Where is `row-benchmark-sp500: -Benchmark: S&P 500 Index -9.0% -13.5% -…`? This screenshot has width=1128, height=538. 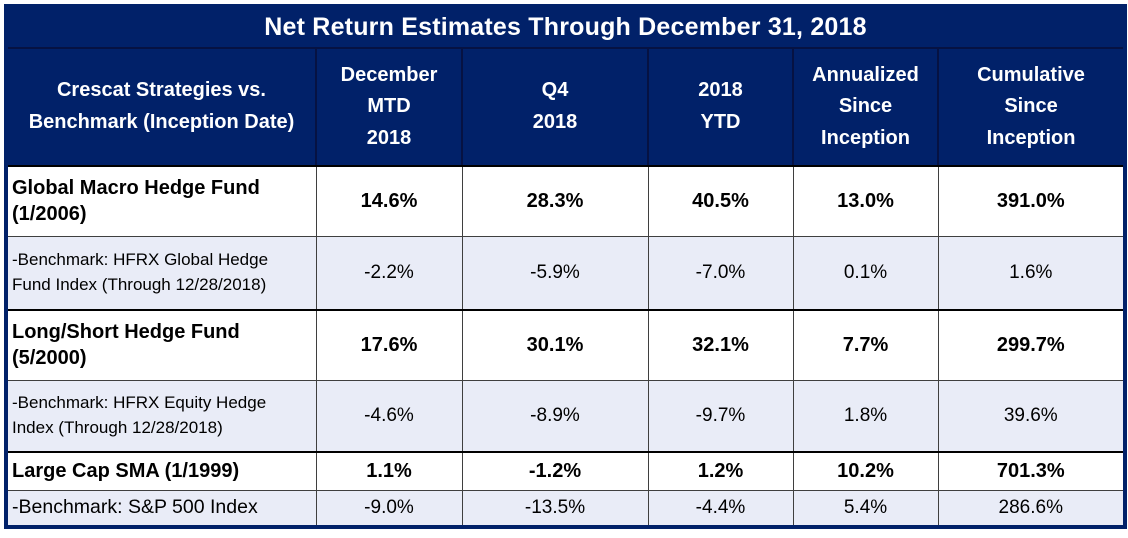
row-benchmark-sp500: -Benchmark: S&P 500 Index -9.0% -13.5% -… is located at coordinates (565, 508).